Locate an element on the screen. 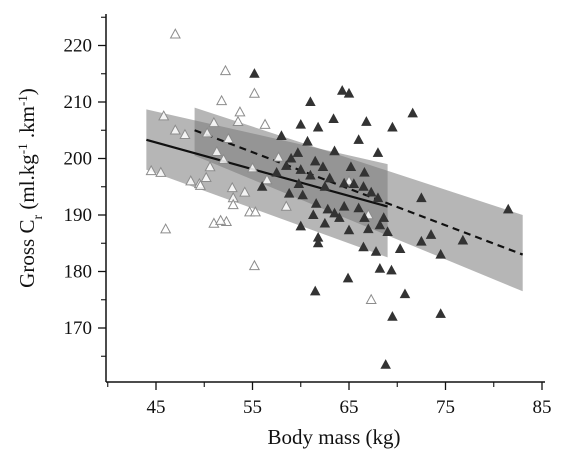 This screenshot has width=564, height=454. y-axis-title-unit-open: (ml.kg is located at coordinates (27, 184).